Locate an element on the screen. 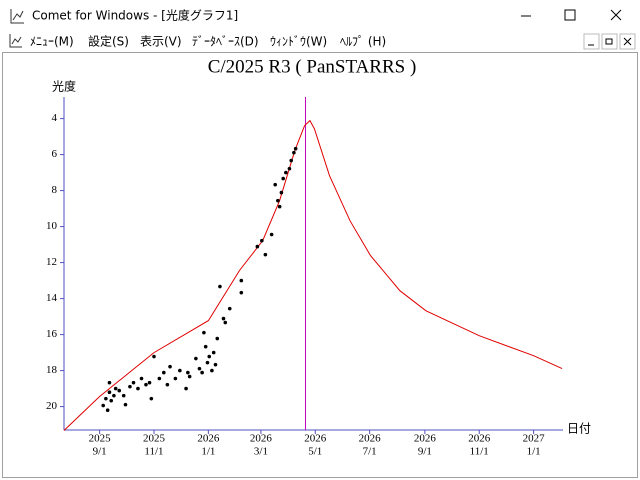 This screenshot has width=640, height=480. menu-item: 表示(V) is located at coordinates (161, 42).